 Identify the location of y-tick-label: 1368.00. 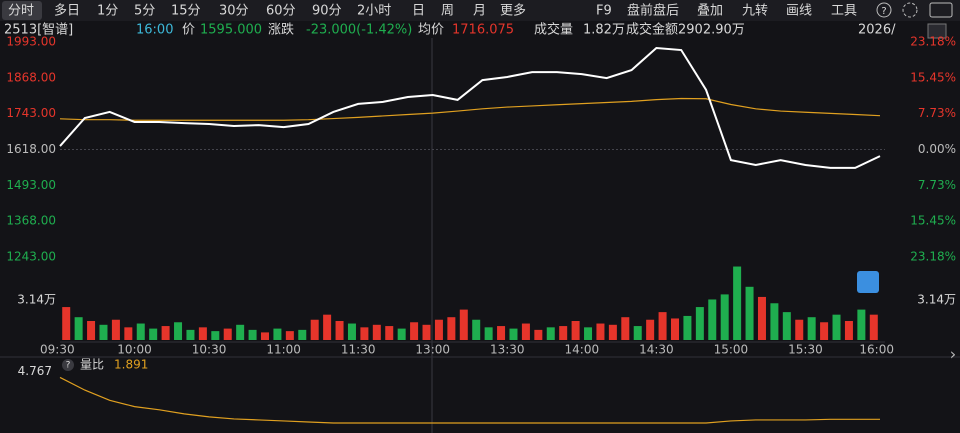
(31, 221).